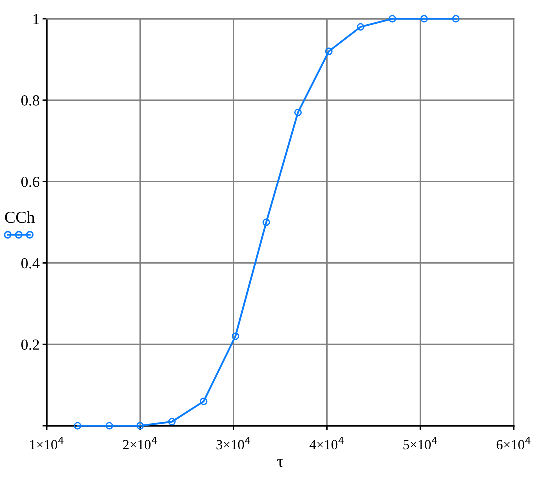  I want to click on x-tick-label: 2×10$^{4}$, so click(140, 443).